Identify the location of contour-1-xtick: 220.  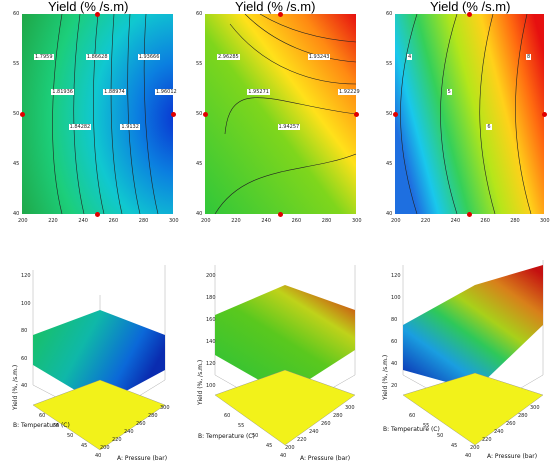
(53, 221).